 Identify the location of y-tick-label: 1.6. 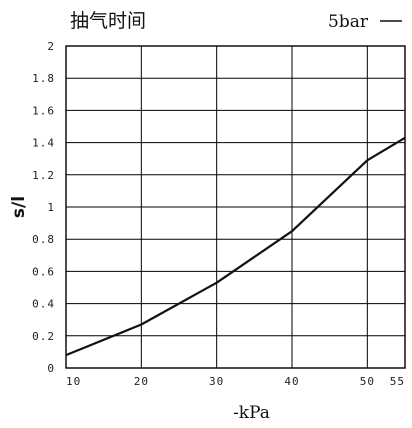
(43, 110).